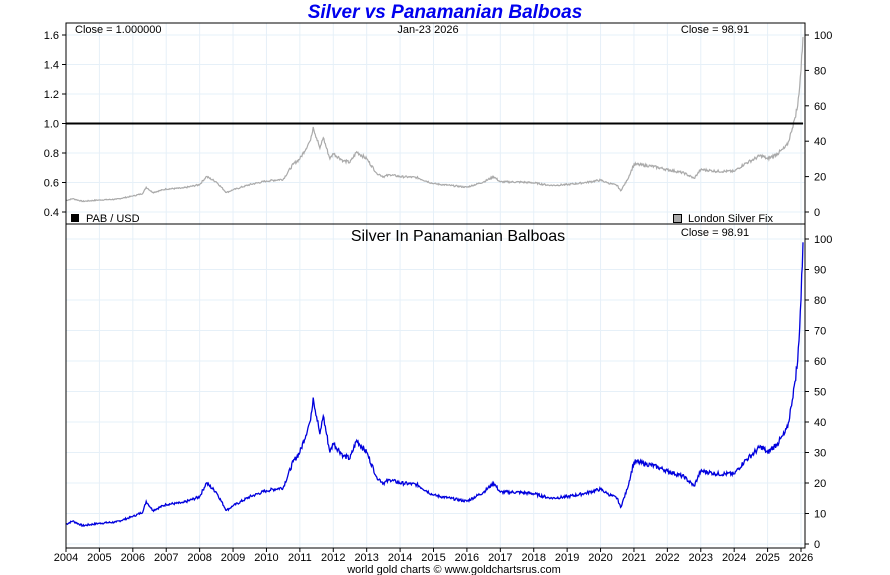  Describe the element at coordinates (51, 95) in the screenshot. I see `tick-label-upper-left: 1.2` at that location.